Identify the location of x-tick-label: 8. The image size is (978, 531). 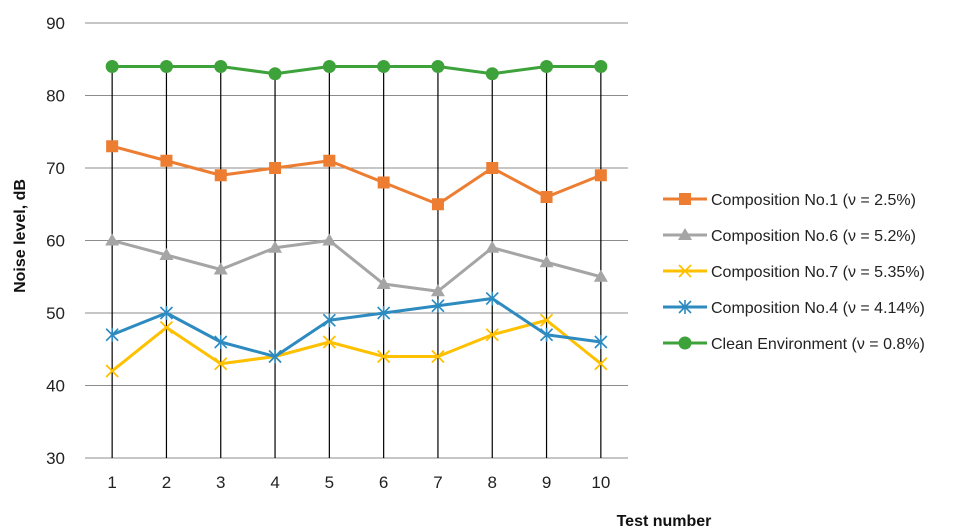
(492, 482).